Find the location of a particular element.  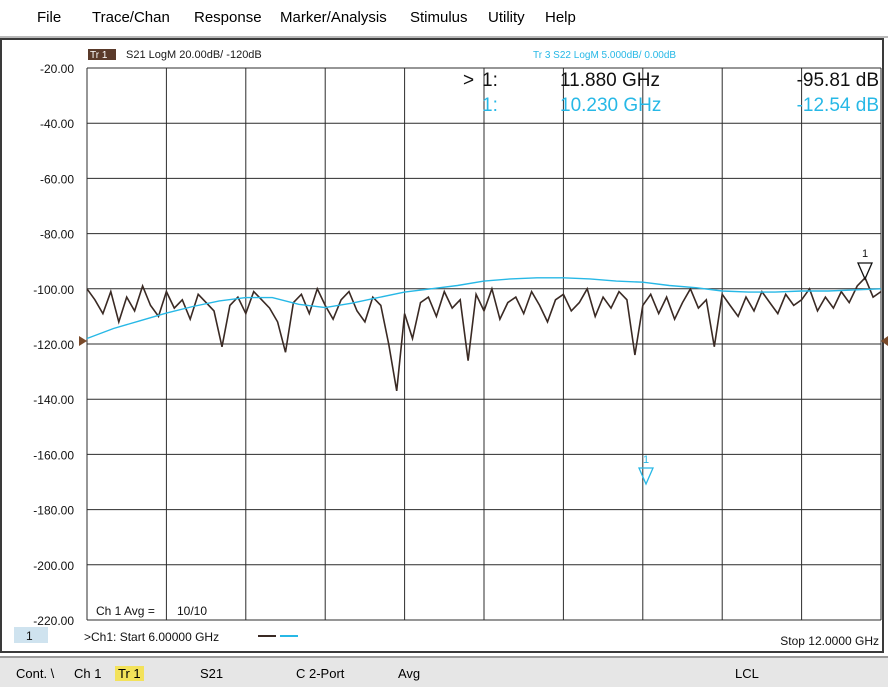

marker2-freq: 10.230 GHz is located at coordinates (610, 105).